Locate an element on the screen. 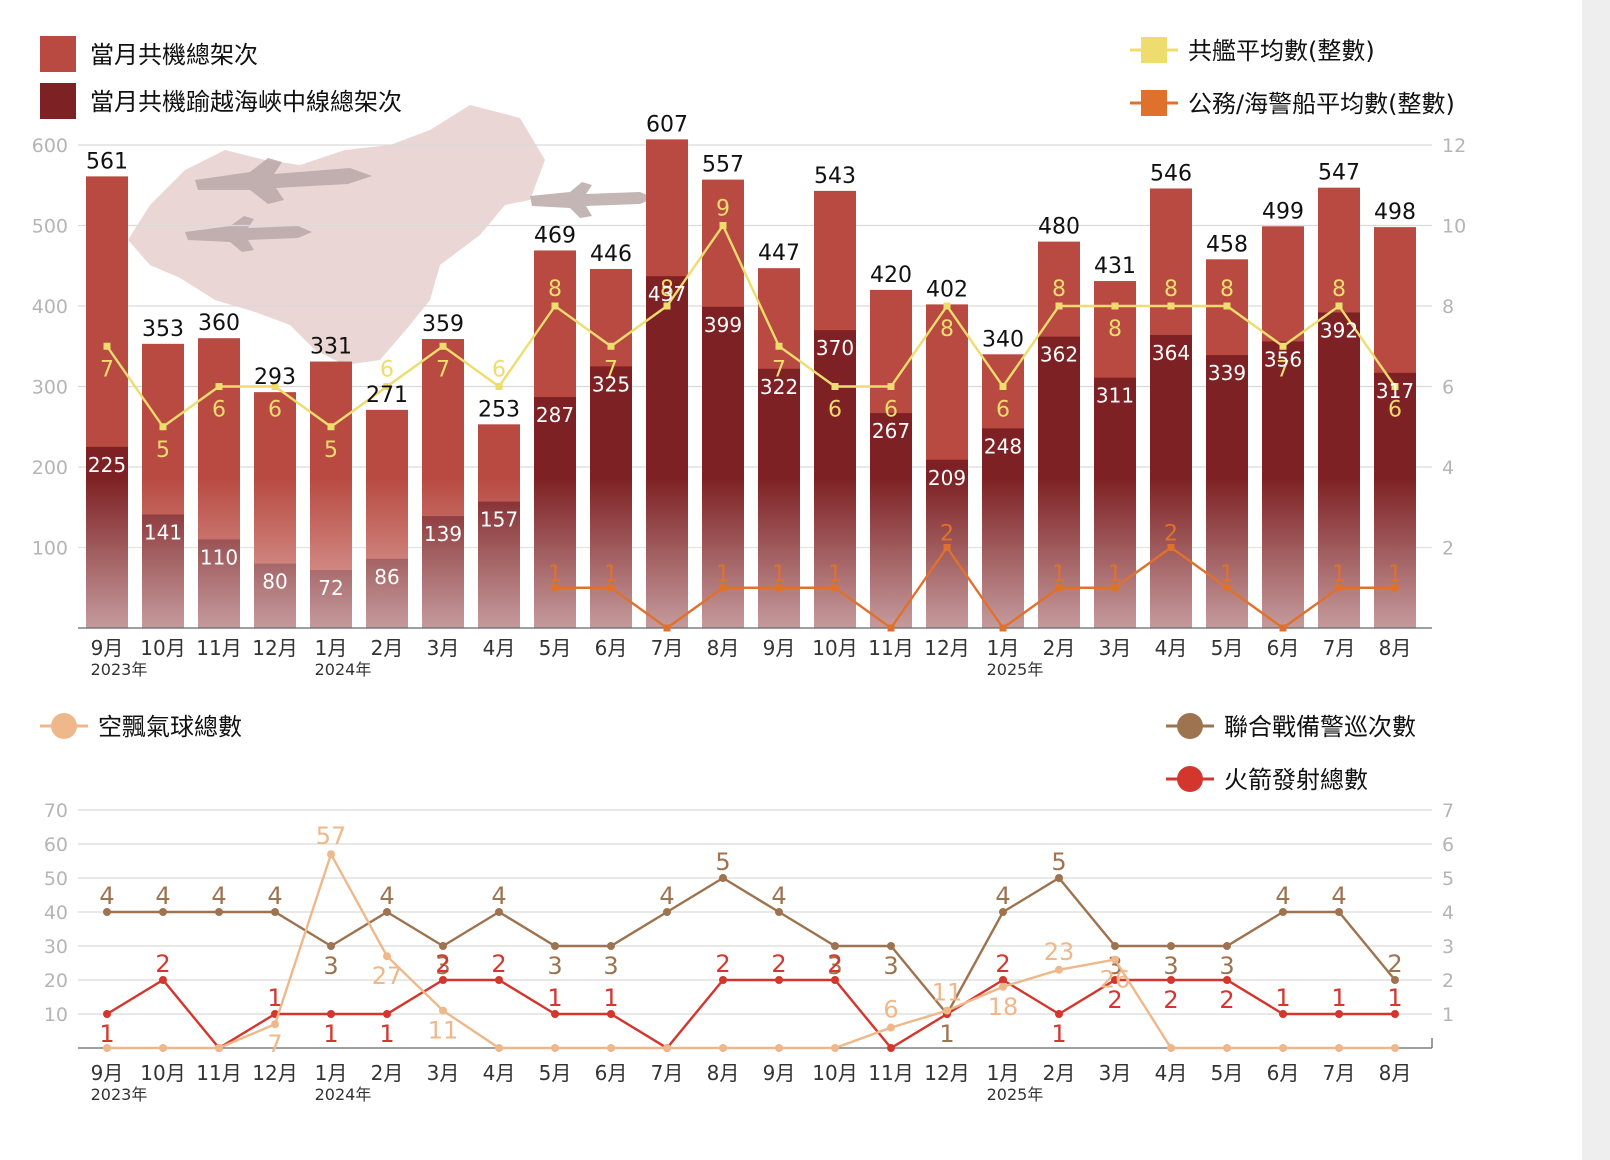  x-month-label: 2月 is located at coordinates (1059, 648).